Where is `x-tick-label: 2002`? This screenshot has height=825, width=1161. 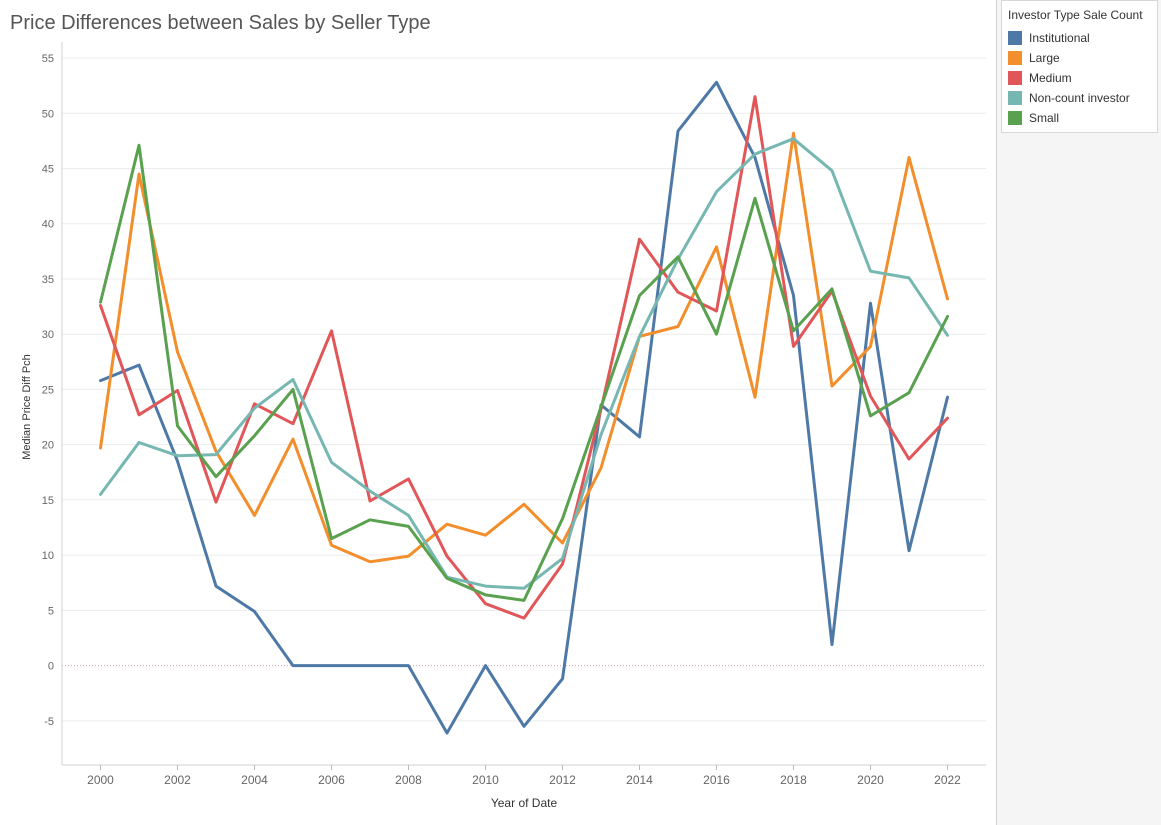 x-tick-label: 2002 is located at coordinates (177, 780).